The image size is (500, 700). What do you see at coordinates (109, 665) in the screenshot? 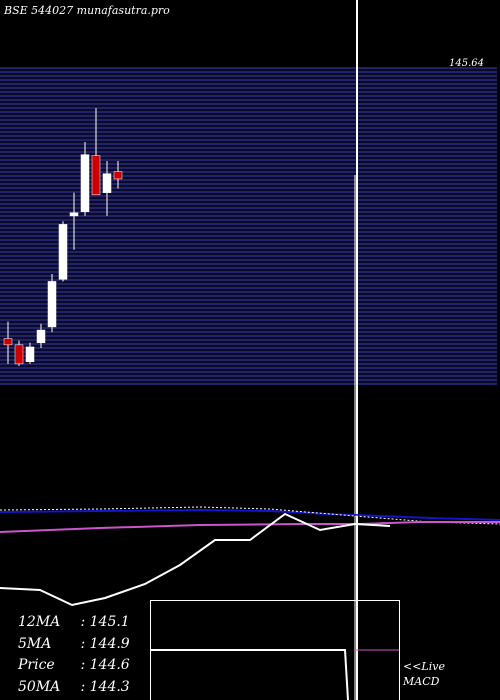
I see `ma-value: 144.6` at bounding box center [109, 665].